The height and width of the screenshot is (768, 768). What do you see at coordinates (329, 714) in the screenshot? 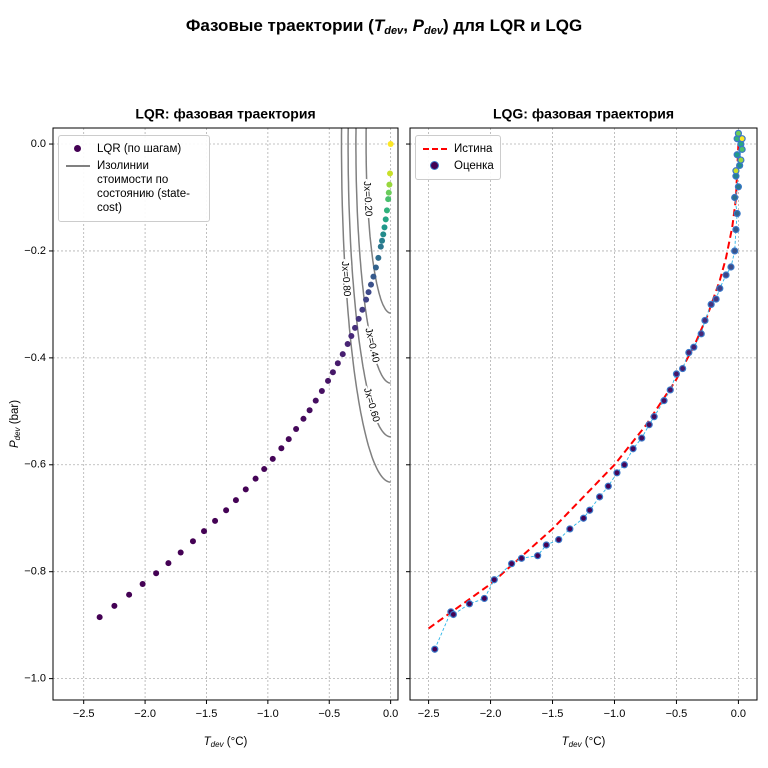
I see `x-tick-label: −0.5` at bounding box center [329, 714].